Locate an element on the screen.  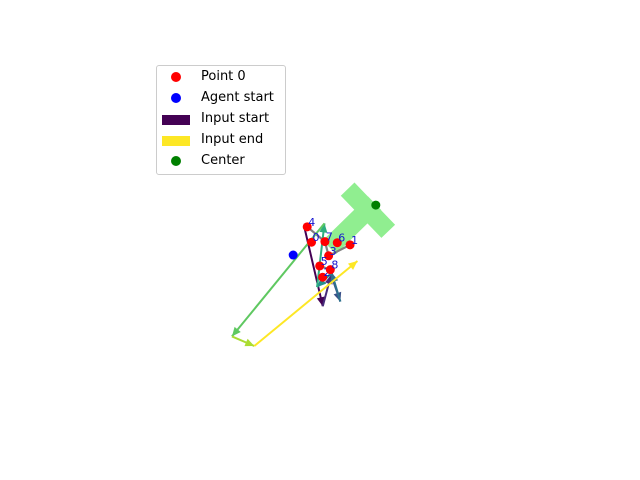
point-label-8: 8 is located at coordinates (334, 265).